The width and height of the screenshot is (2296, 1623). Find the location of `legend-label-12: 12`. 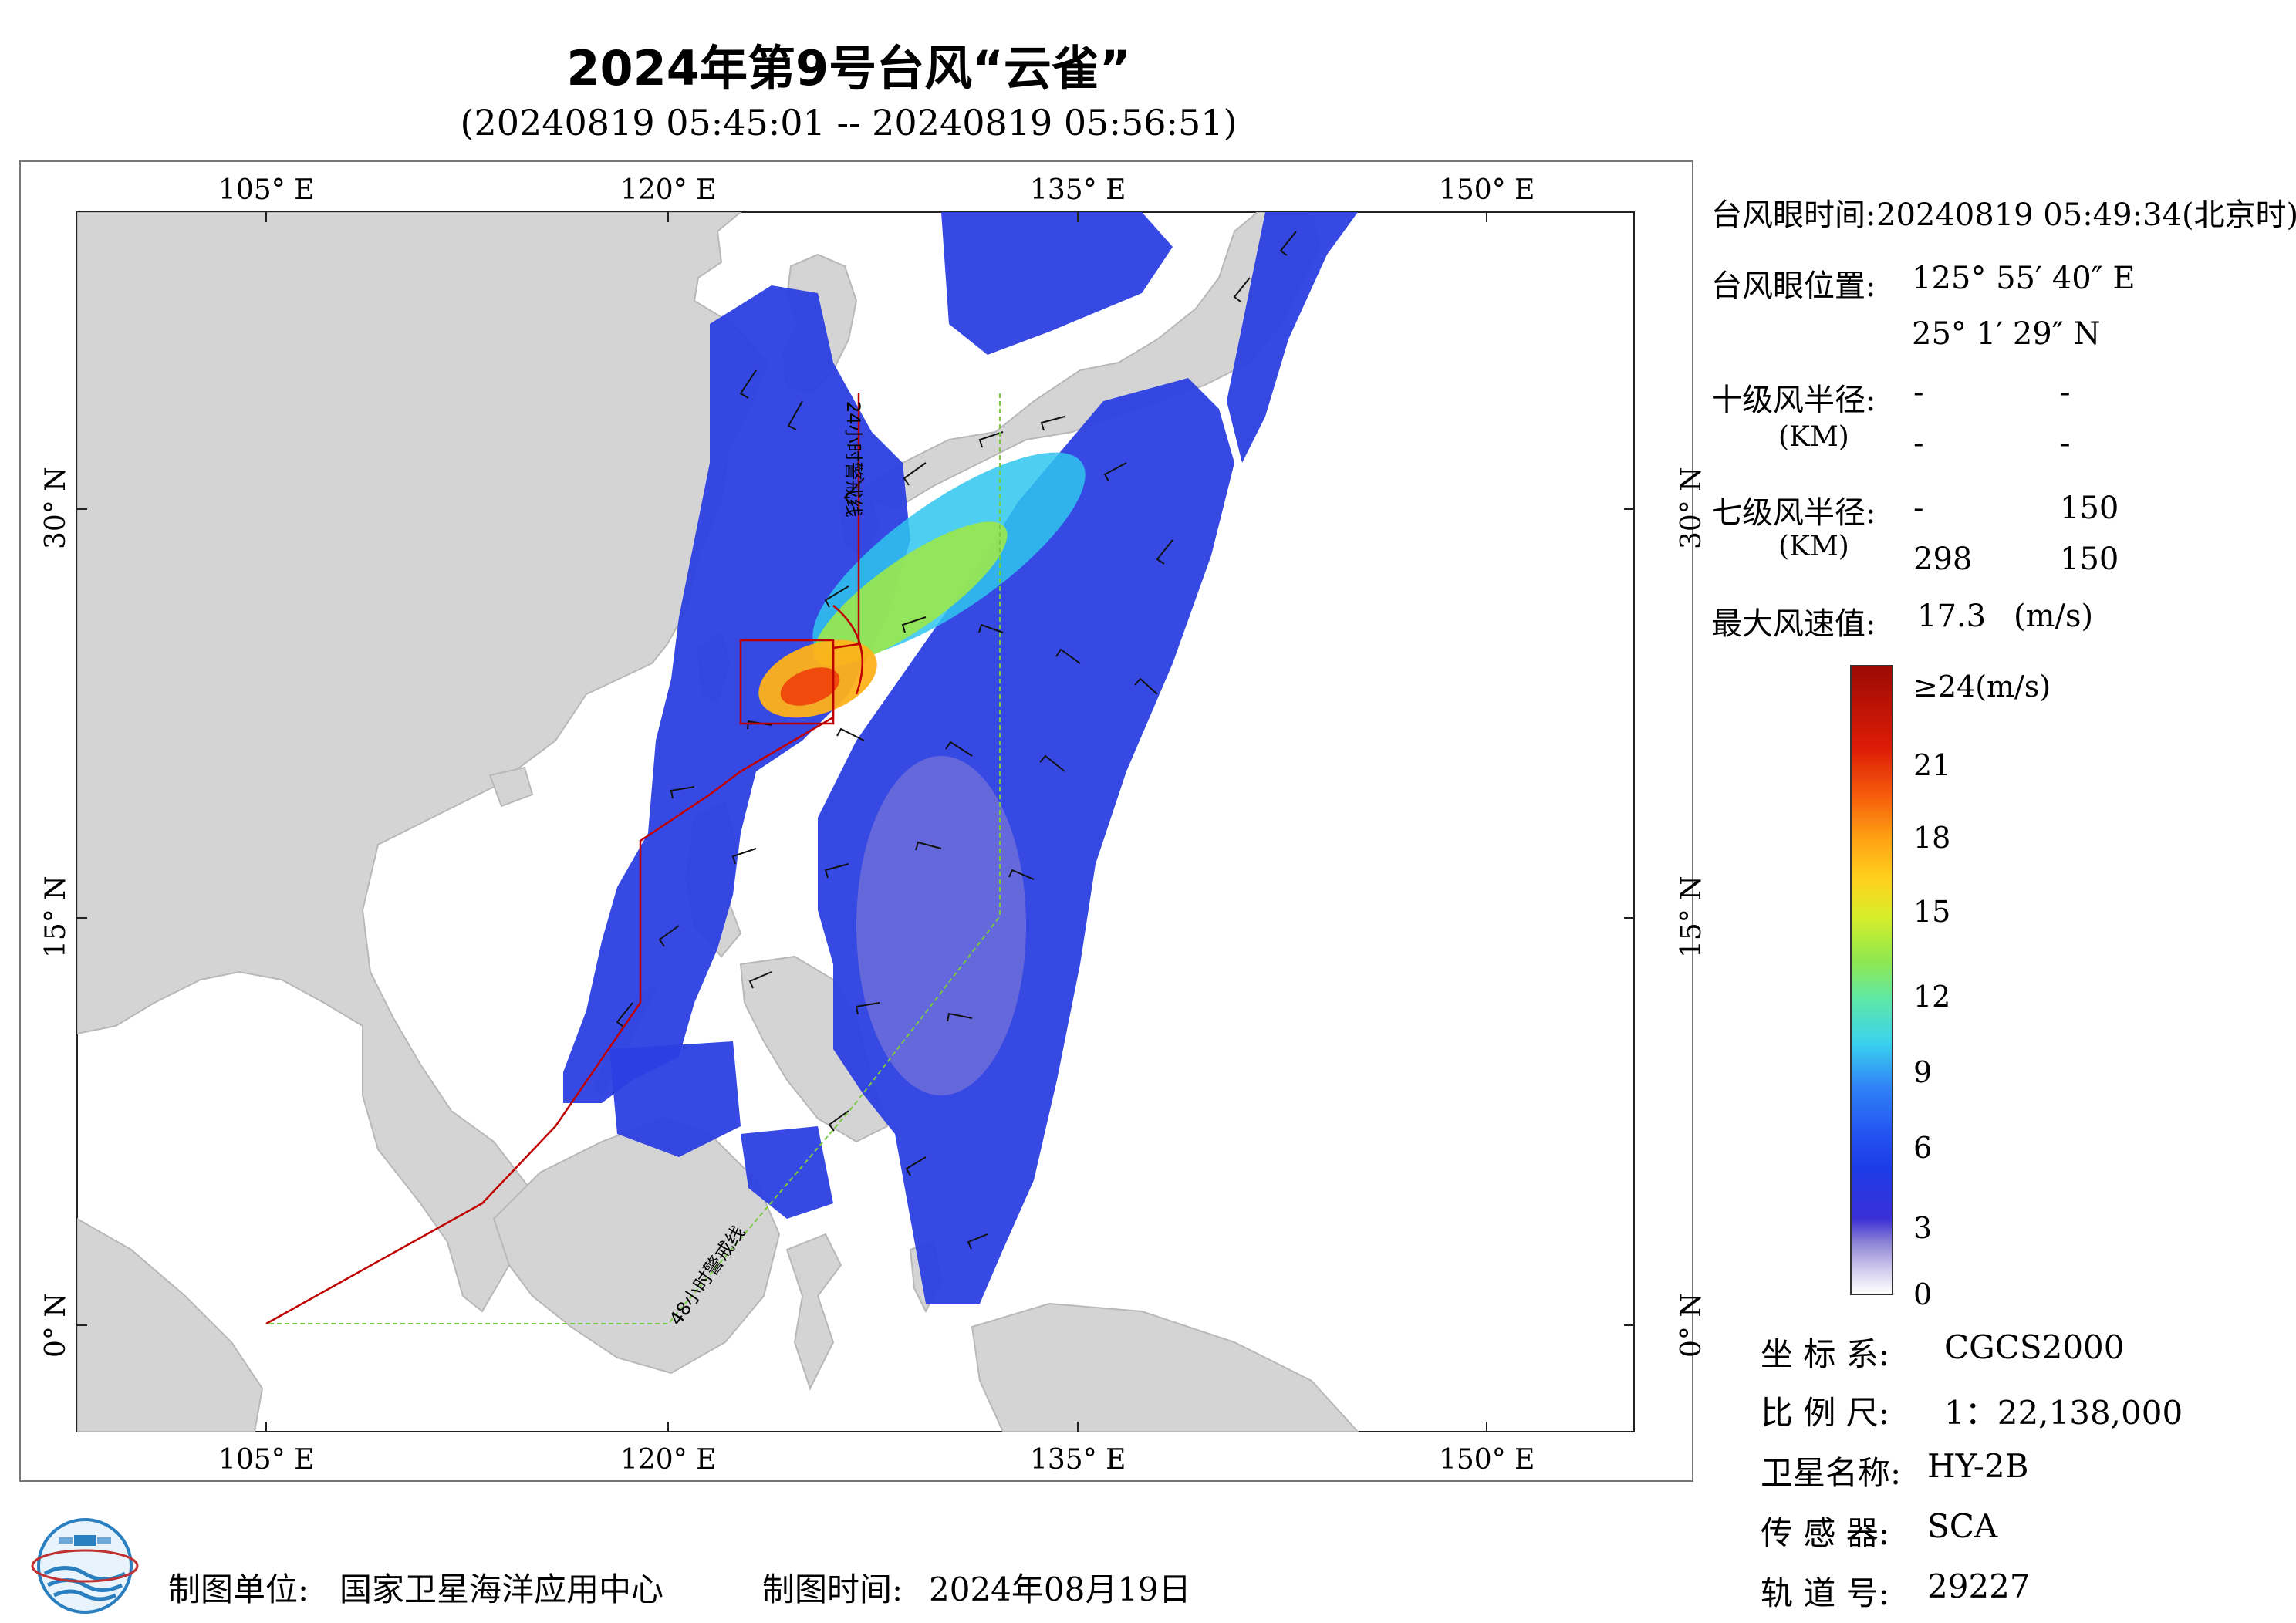

legend-label-12: 12 is located at coordinates (1932, 997).